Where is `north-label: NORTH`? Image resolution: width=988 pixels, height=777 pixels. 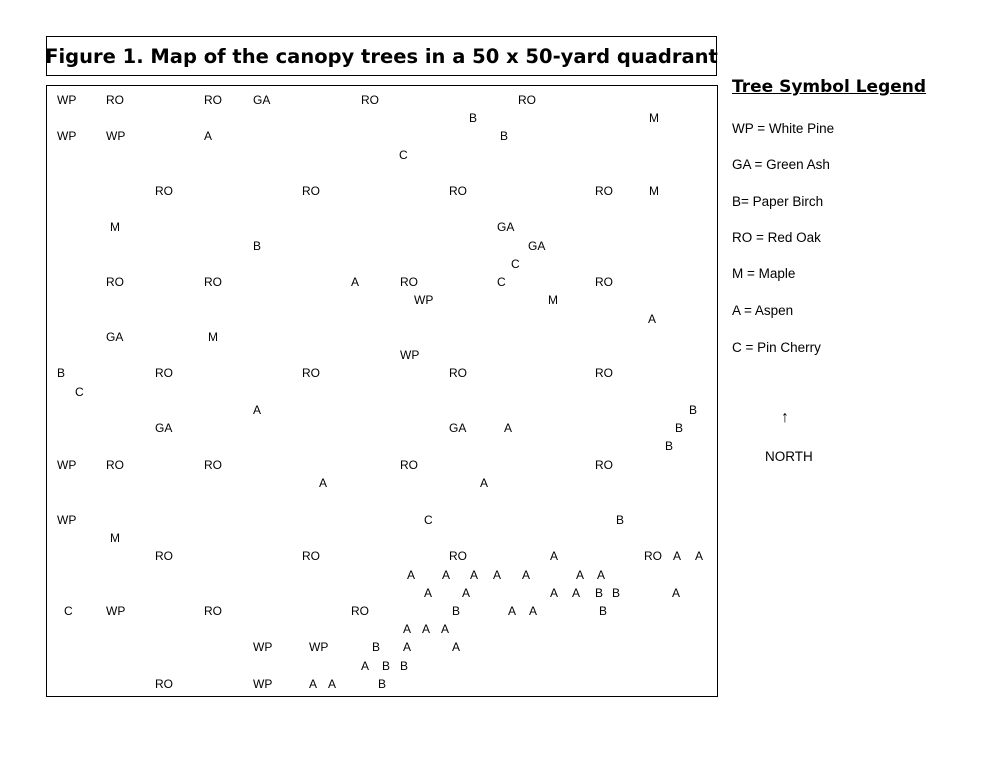
north-label: NORTH is located at coordinates (789, 456).